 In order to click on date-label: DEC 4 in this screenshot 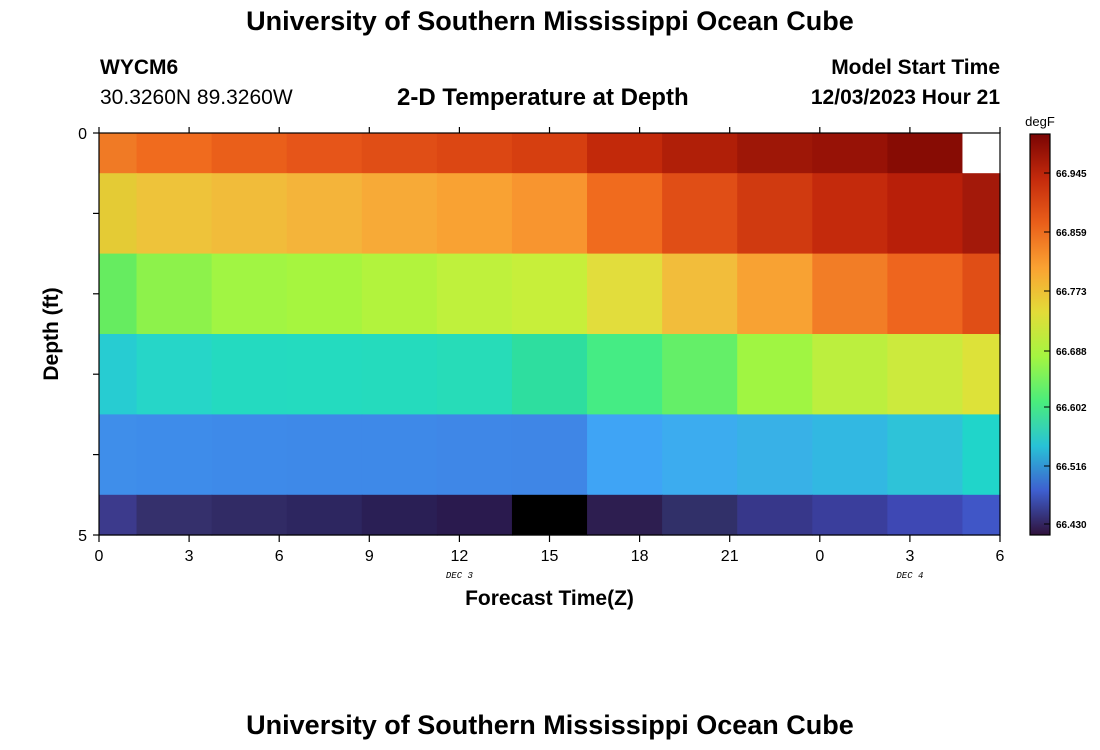, I will do `click(909, 576)`.